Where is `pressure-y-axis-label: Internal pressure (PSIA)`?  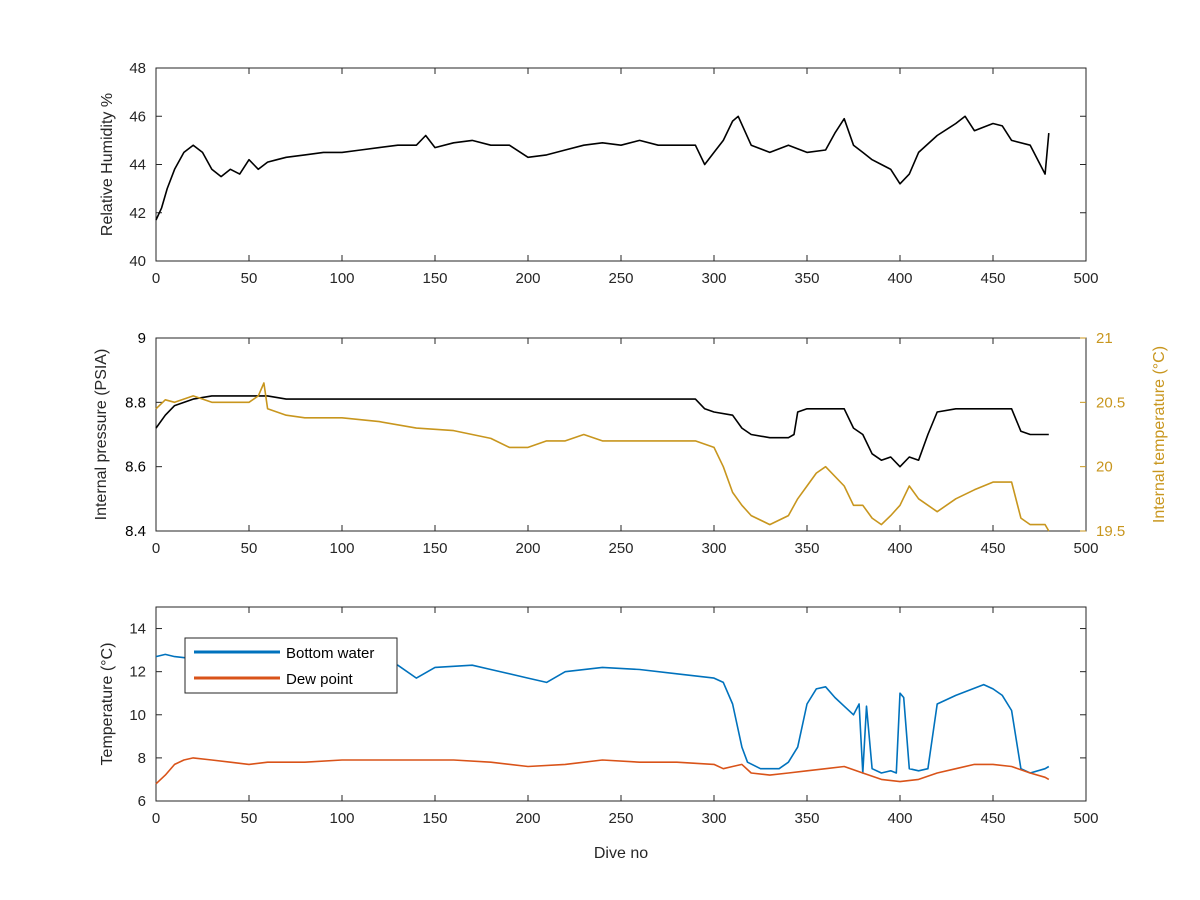 pressure-y-axis-label: Internal pressure (PSIA) is located at coordinates (101, 435).